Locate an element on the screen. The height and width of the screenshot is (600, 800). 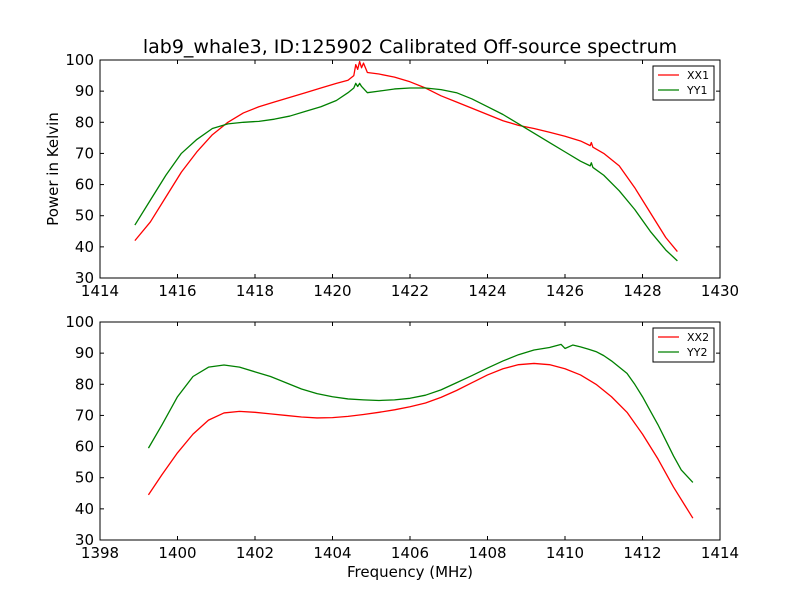
bottom-y-tick-label: 30 is located at coordinates (84, 540).